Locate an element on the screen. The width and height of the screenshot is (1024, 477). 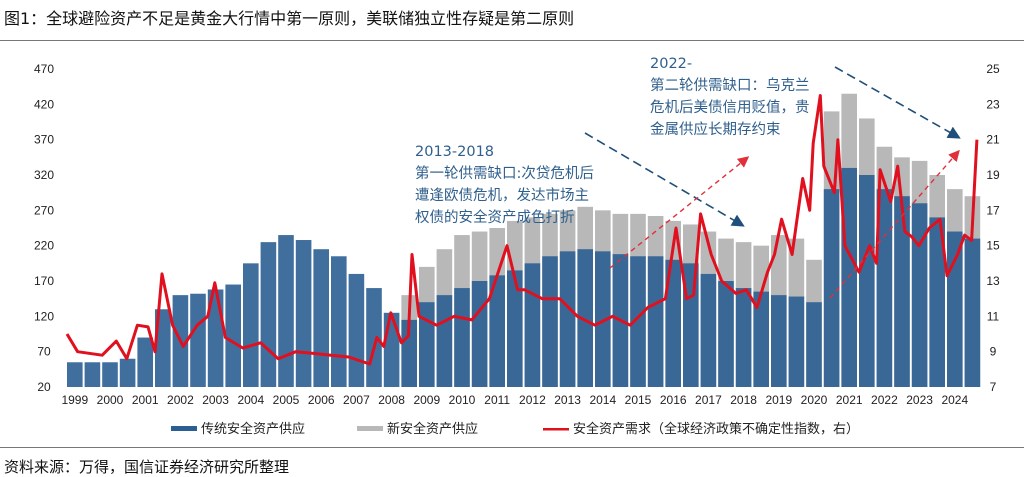
source-note: 资料来源：万得，国信证券经济研究所整理 is located at coordinates (147, 467).